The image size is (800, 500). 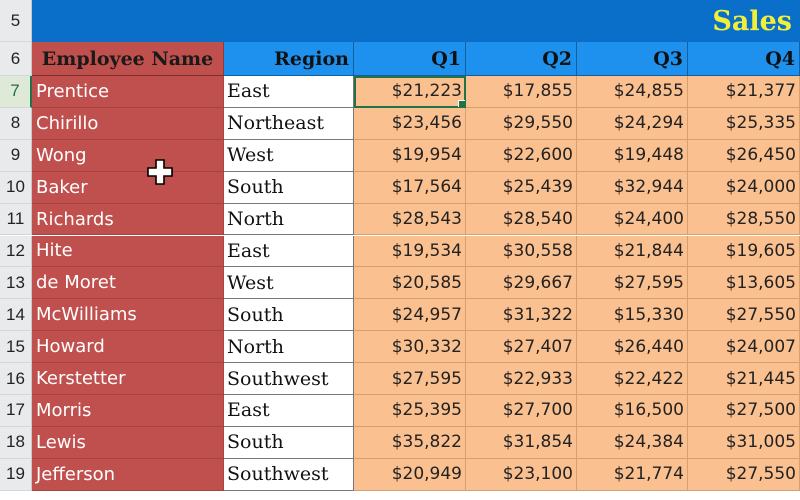 I want to click on cell-q1: $30,332, so click(x=410, y=347).